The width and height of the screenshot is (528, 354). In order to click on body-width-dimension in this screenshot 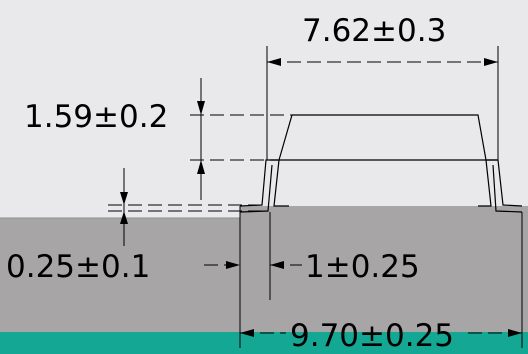, I will do `click(382, 103)`.